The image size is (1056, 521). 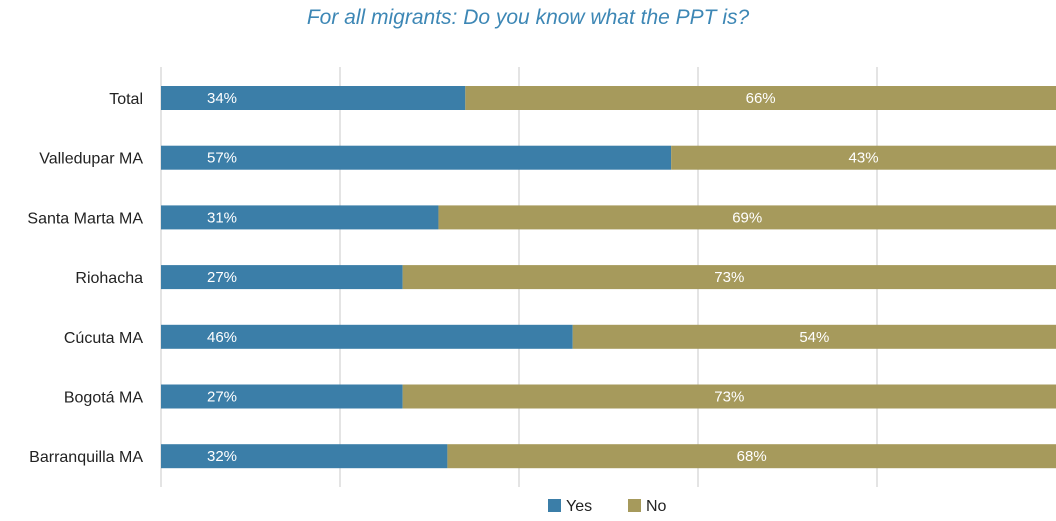 I want to click on value-label: 68%, so click(x=752, y=456).